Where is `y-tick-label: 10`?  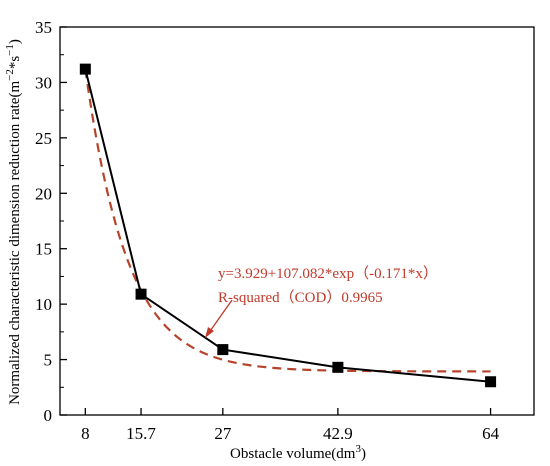 y-tick-label: 10 is located at coordinates (43, 304).